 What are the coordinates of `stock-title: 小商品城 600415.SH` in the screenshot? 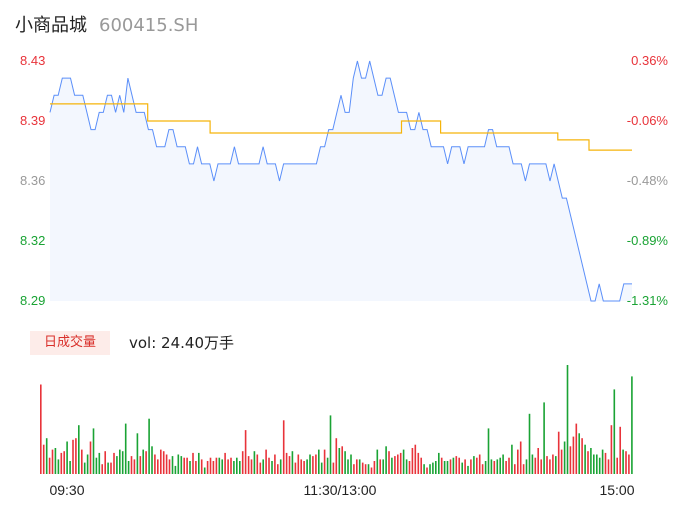 It's located at (106, 26).